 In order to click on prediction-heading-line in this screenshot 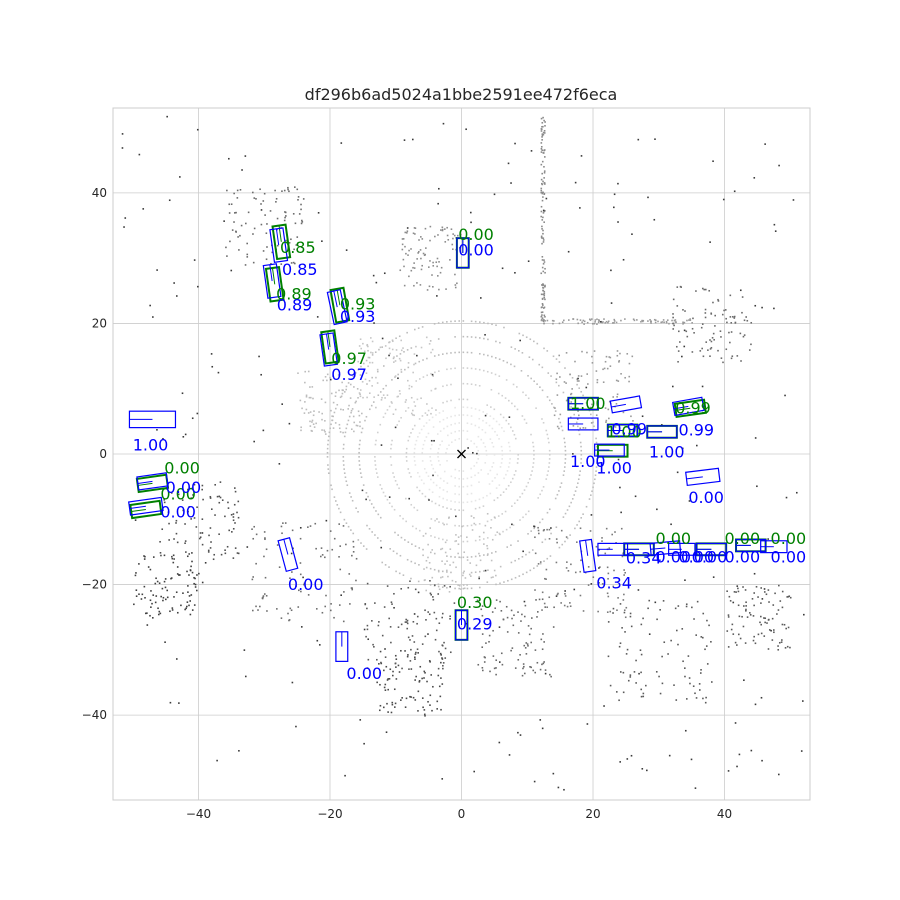, I will do `click(618, 405)`.